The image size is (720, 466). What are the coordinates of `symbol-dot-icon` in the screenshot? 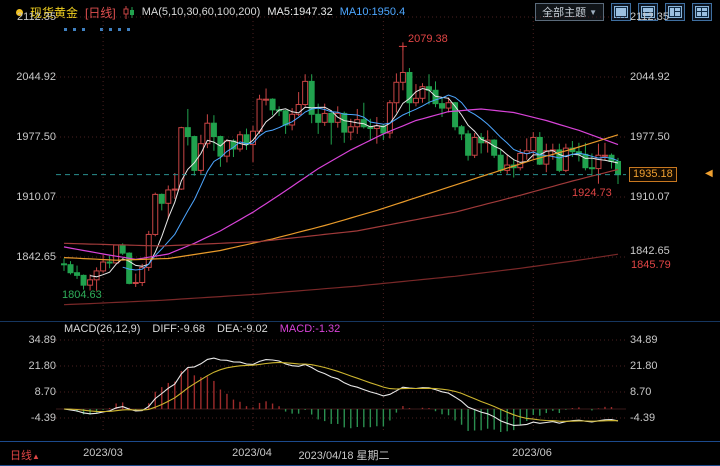 It's located at (19, 12).